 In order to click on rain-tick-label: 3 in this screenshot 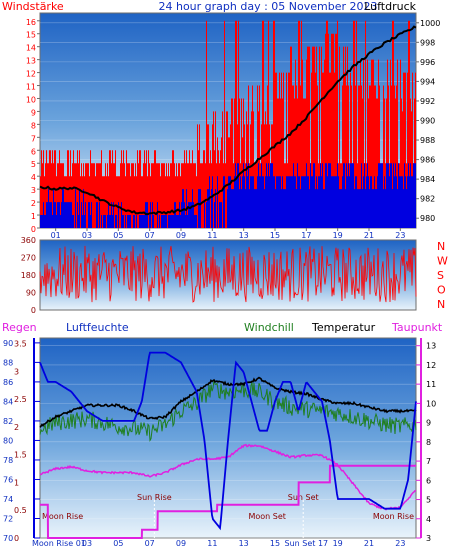, I will do `click(16, 371)`.